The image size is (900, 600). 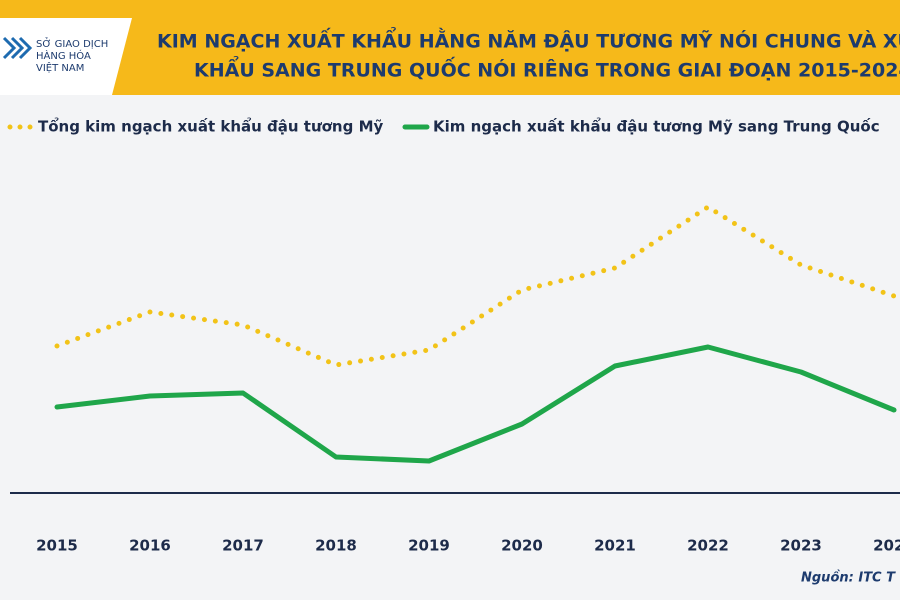 What do you see at coordinates (848, 578) in the screenshot?
I see `source: Nguồn: ITC T` at bounding box center [848, 578].